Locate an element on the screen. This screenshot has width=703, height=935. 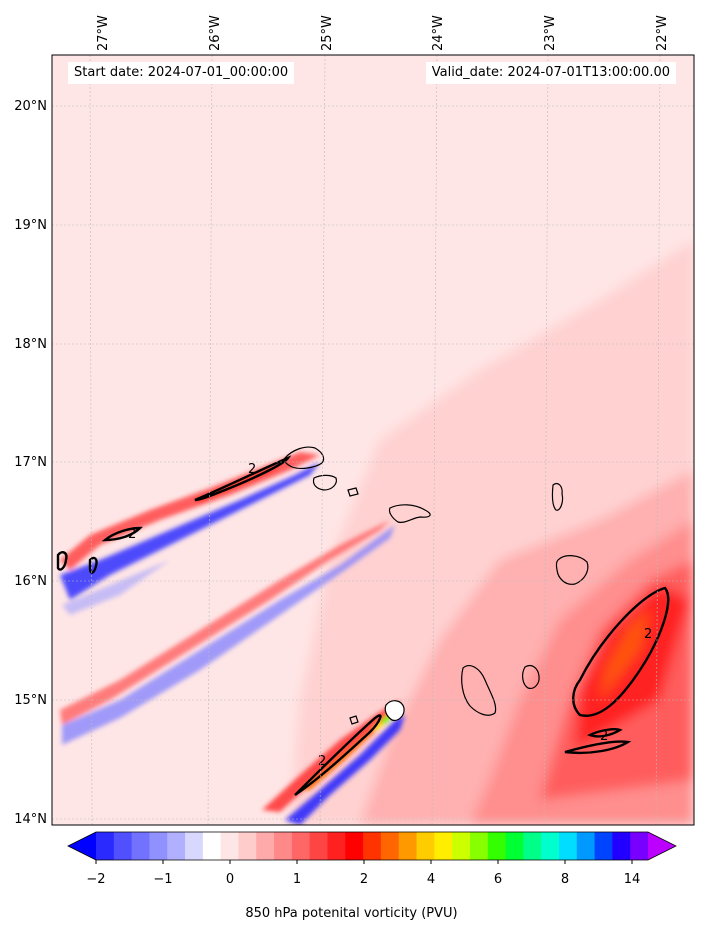
colorbar-low-extension is located at coordinates (82, 846).